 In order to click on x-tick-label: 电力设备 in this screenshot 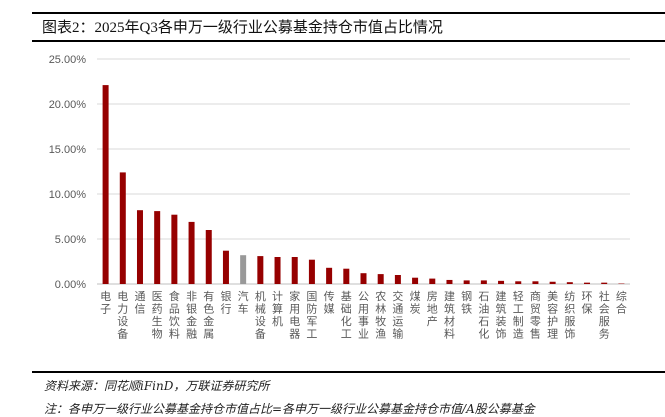, I will do `click(122, 315)`.